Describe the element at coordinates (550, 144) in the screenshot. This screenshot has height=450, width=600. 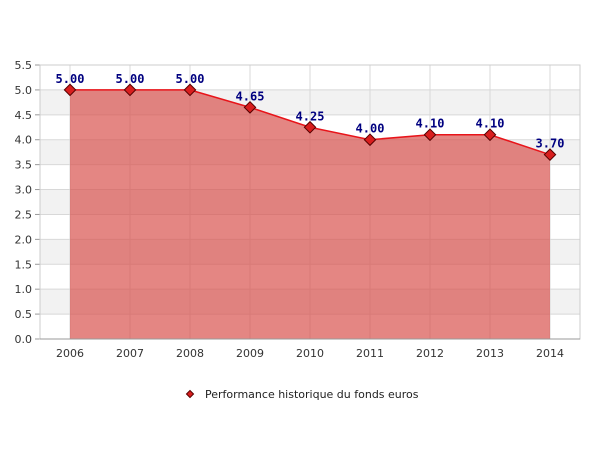
I see `data-label: 3.70` at that location.